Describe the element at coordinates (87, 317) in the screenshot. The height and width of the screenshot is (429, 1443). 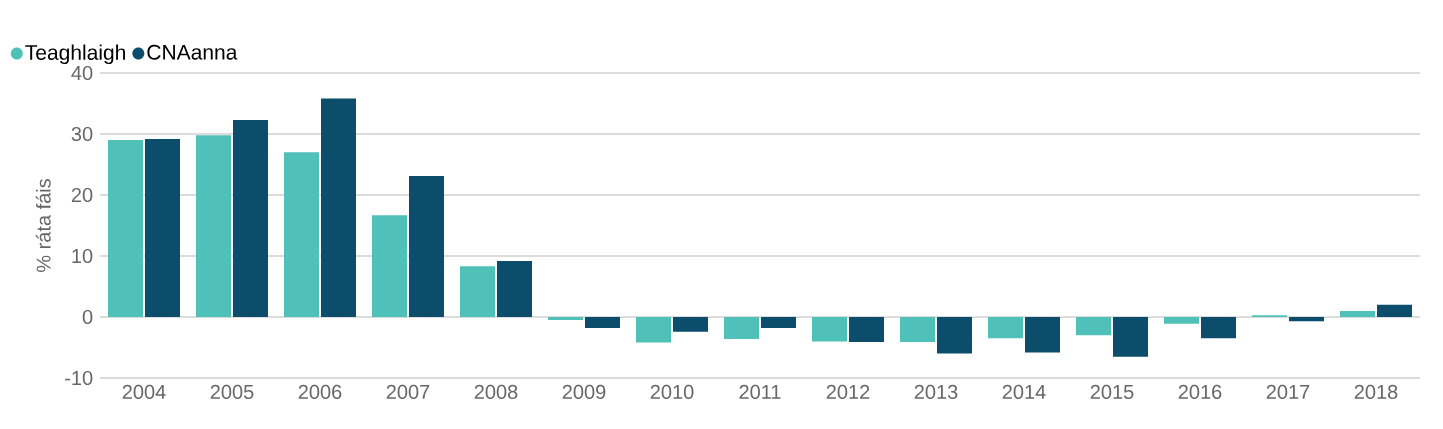
I see `y-tick-label: 0` at that location.